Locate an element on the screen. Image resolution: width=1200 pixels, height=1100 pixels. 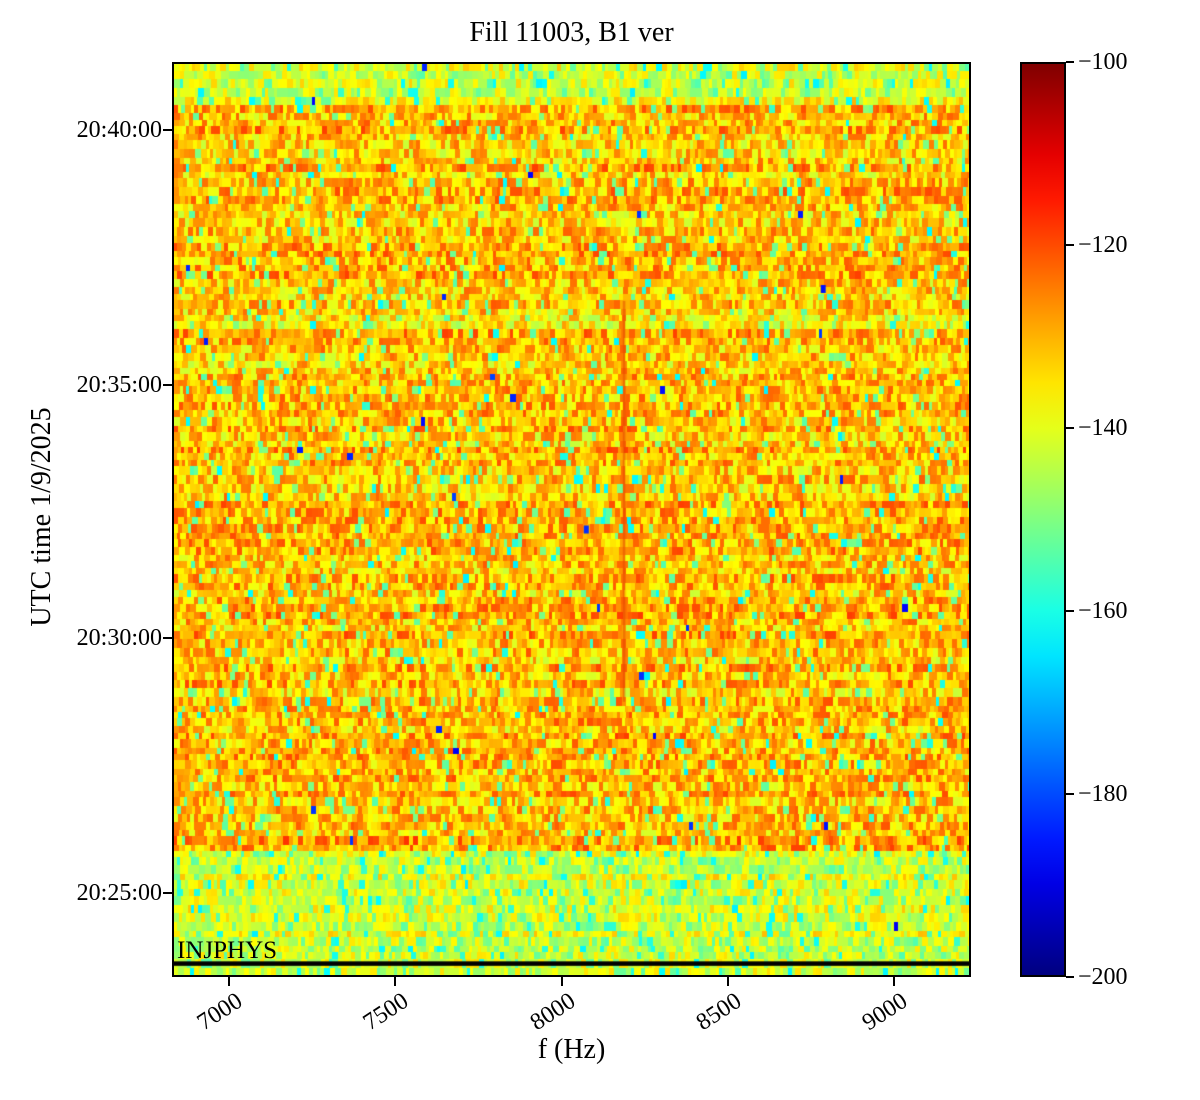
y-tick-label: 20:30:00 is located at coordinates (119, 637).